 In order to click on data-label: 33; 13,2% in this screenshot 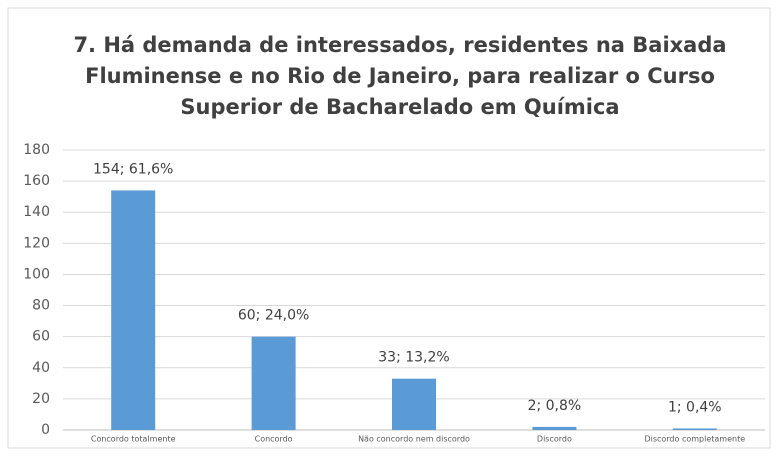, I will do `click(413, 358)`.